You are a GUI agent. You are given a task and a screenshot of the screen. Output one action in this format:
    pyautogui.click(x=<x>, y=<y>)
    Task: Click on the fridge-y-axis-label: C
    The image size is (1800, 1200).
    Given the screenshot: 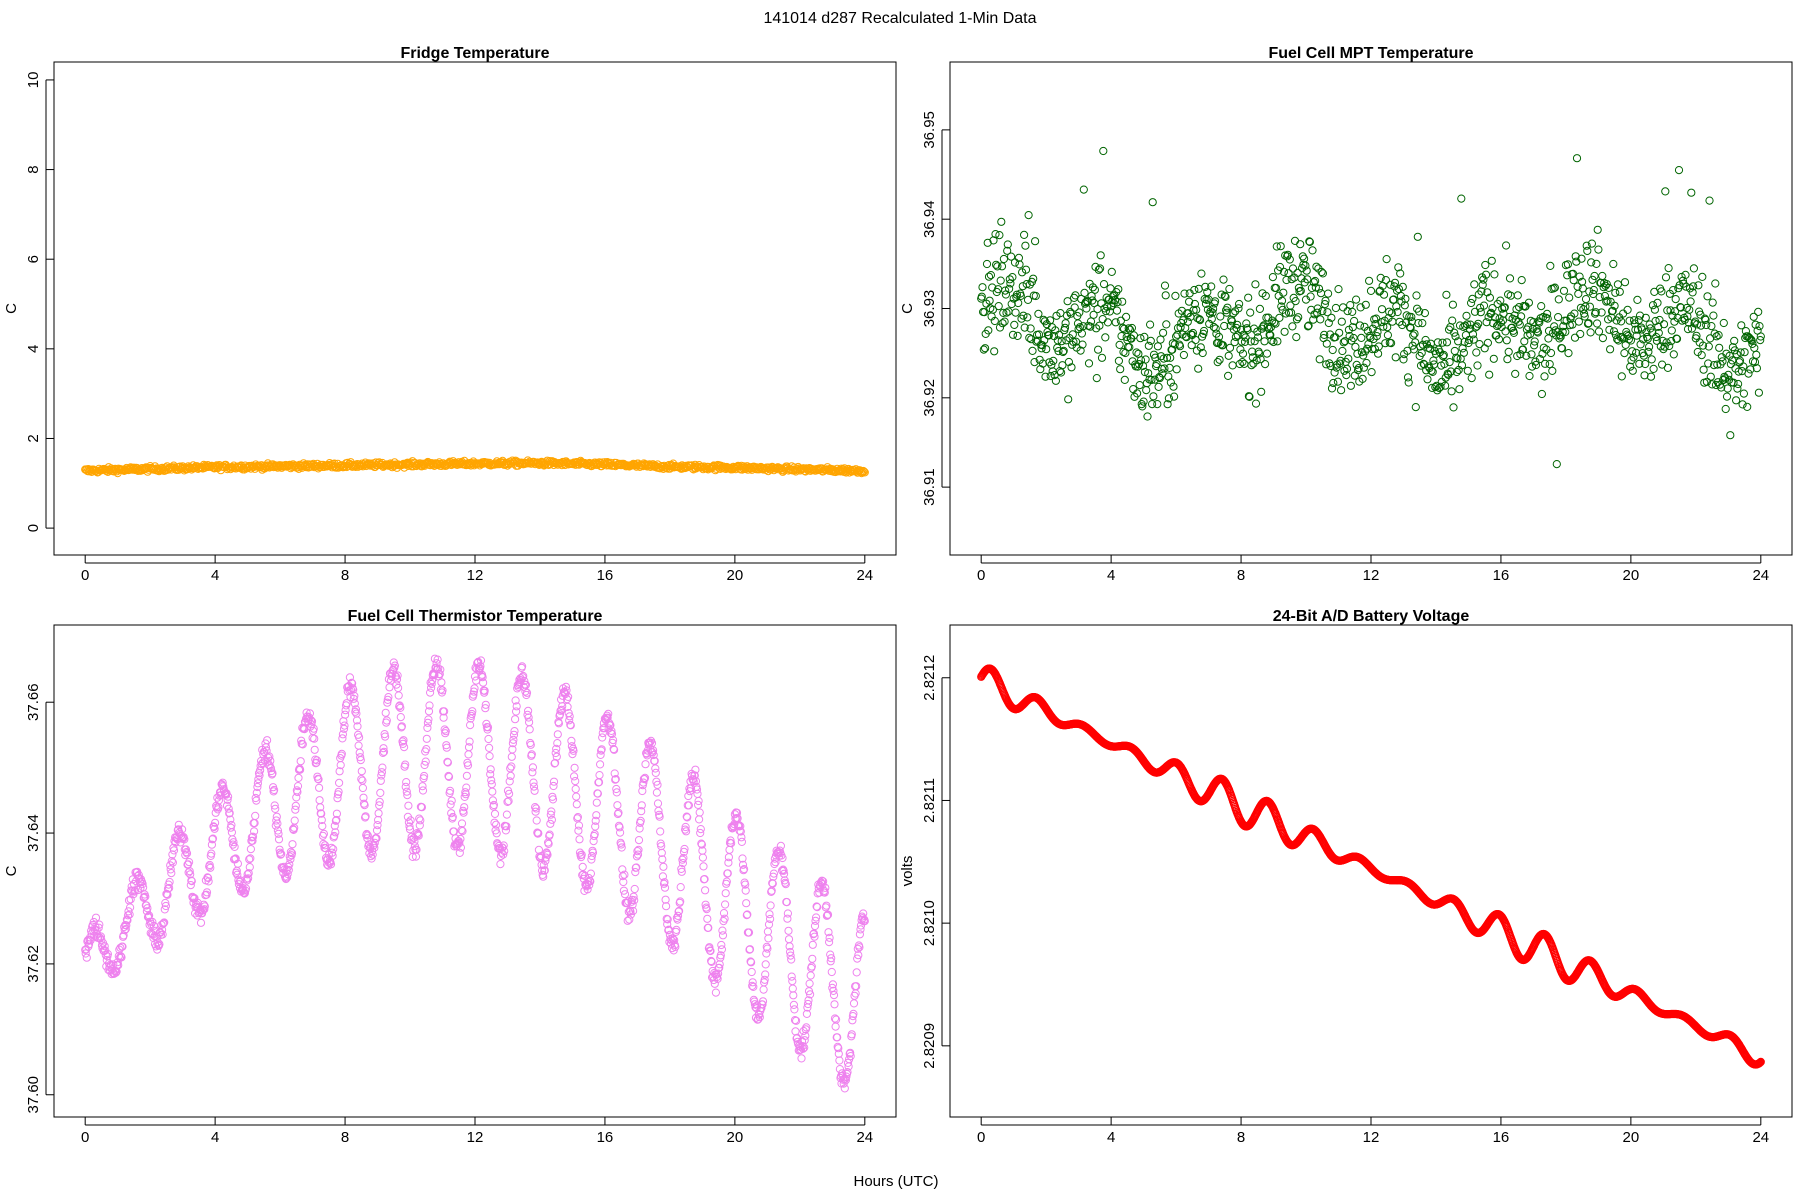 What is the action you would take?
    pyautogui.click(x=11, y=308)
    